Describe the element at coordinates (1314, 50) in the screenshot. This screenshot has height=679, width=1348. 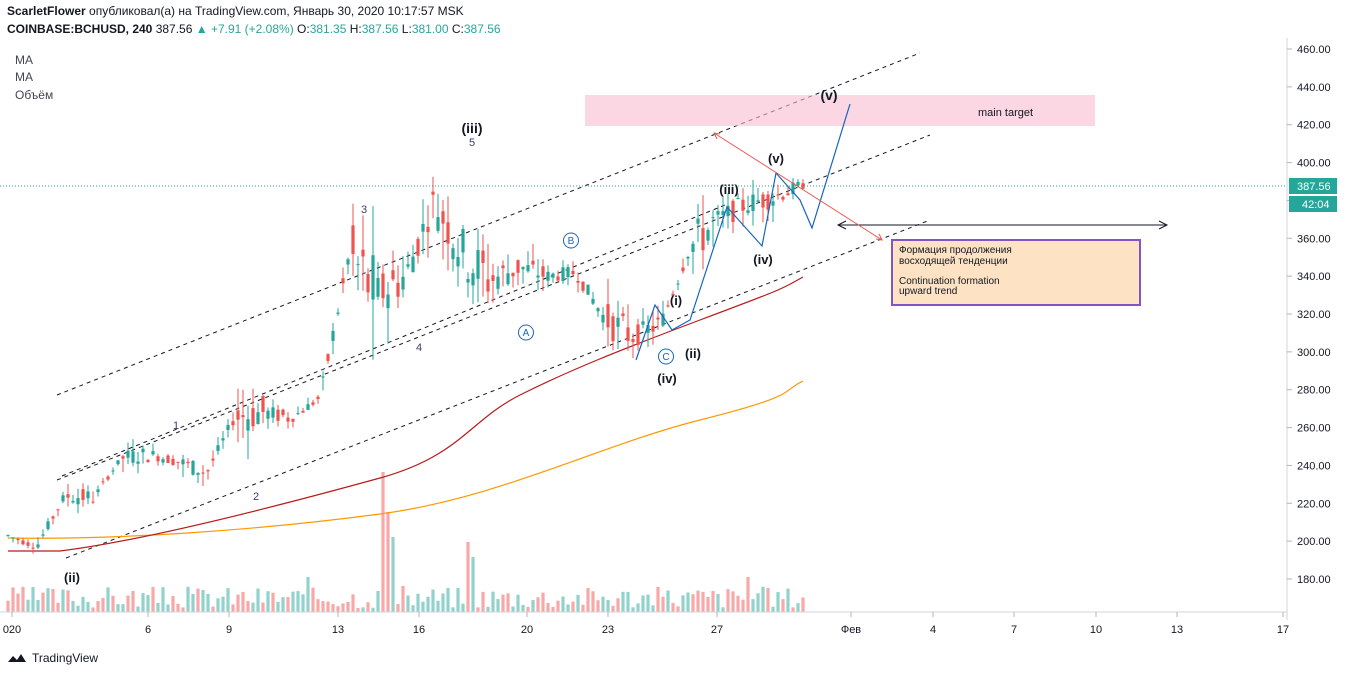
I see `price-tick-label: 460.00` at that location.